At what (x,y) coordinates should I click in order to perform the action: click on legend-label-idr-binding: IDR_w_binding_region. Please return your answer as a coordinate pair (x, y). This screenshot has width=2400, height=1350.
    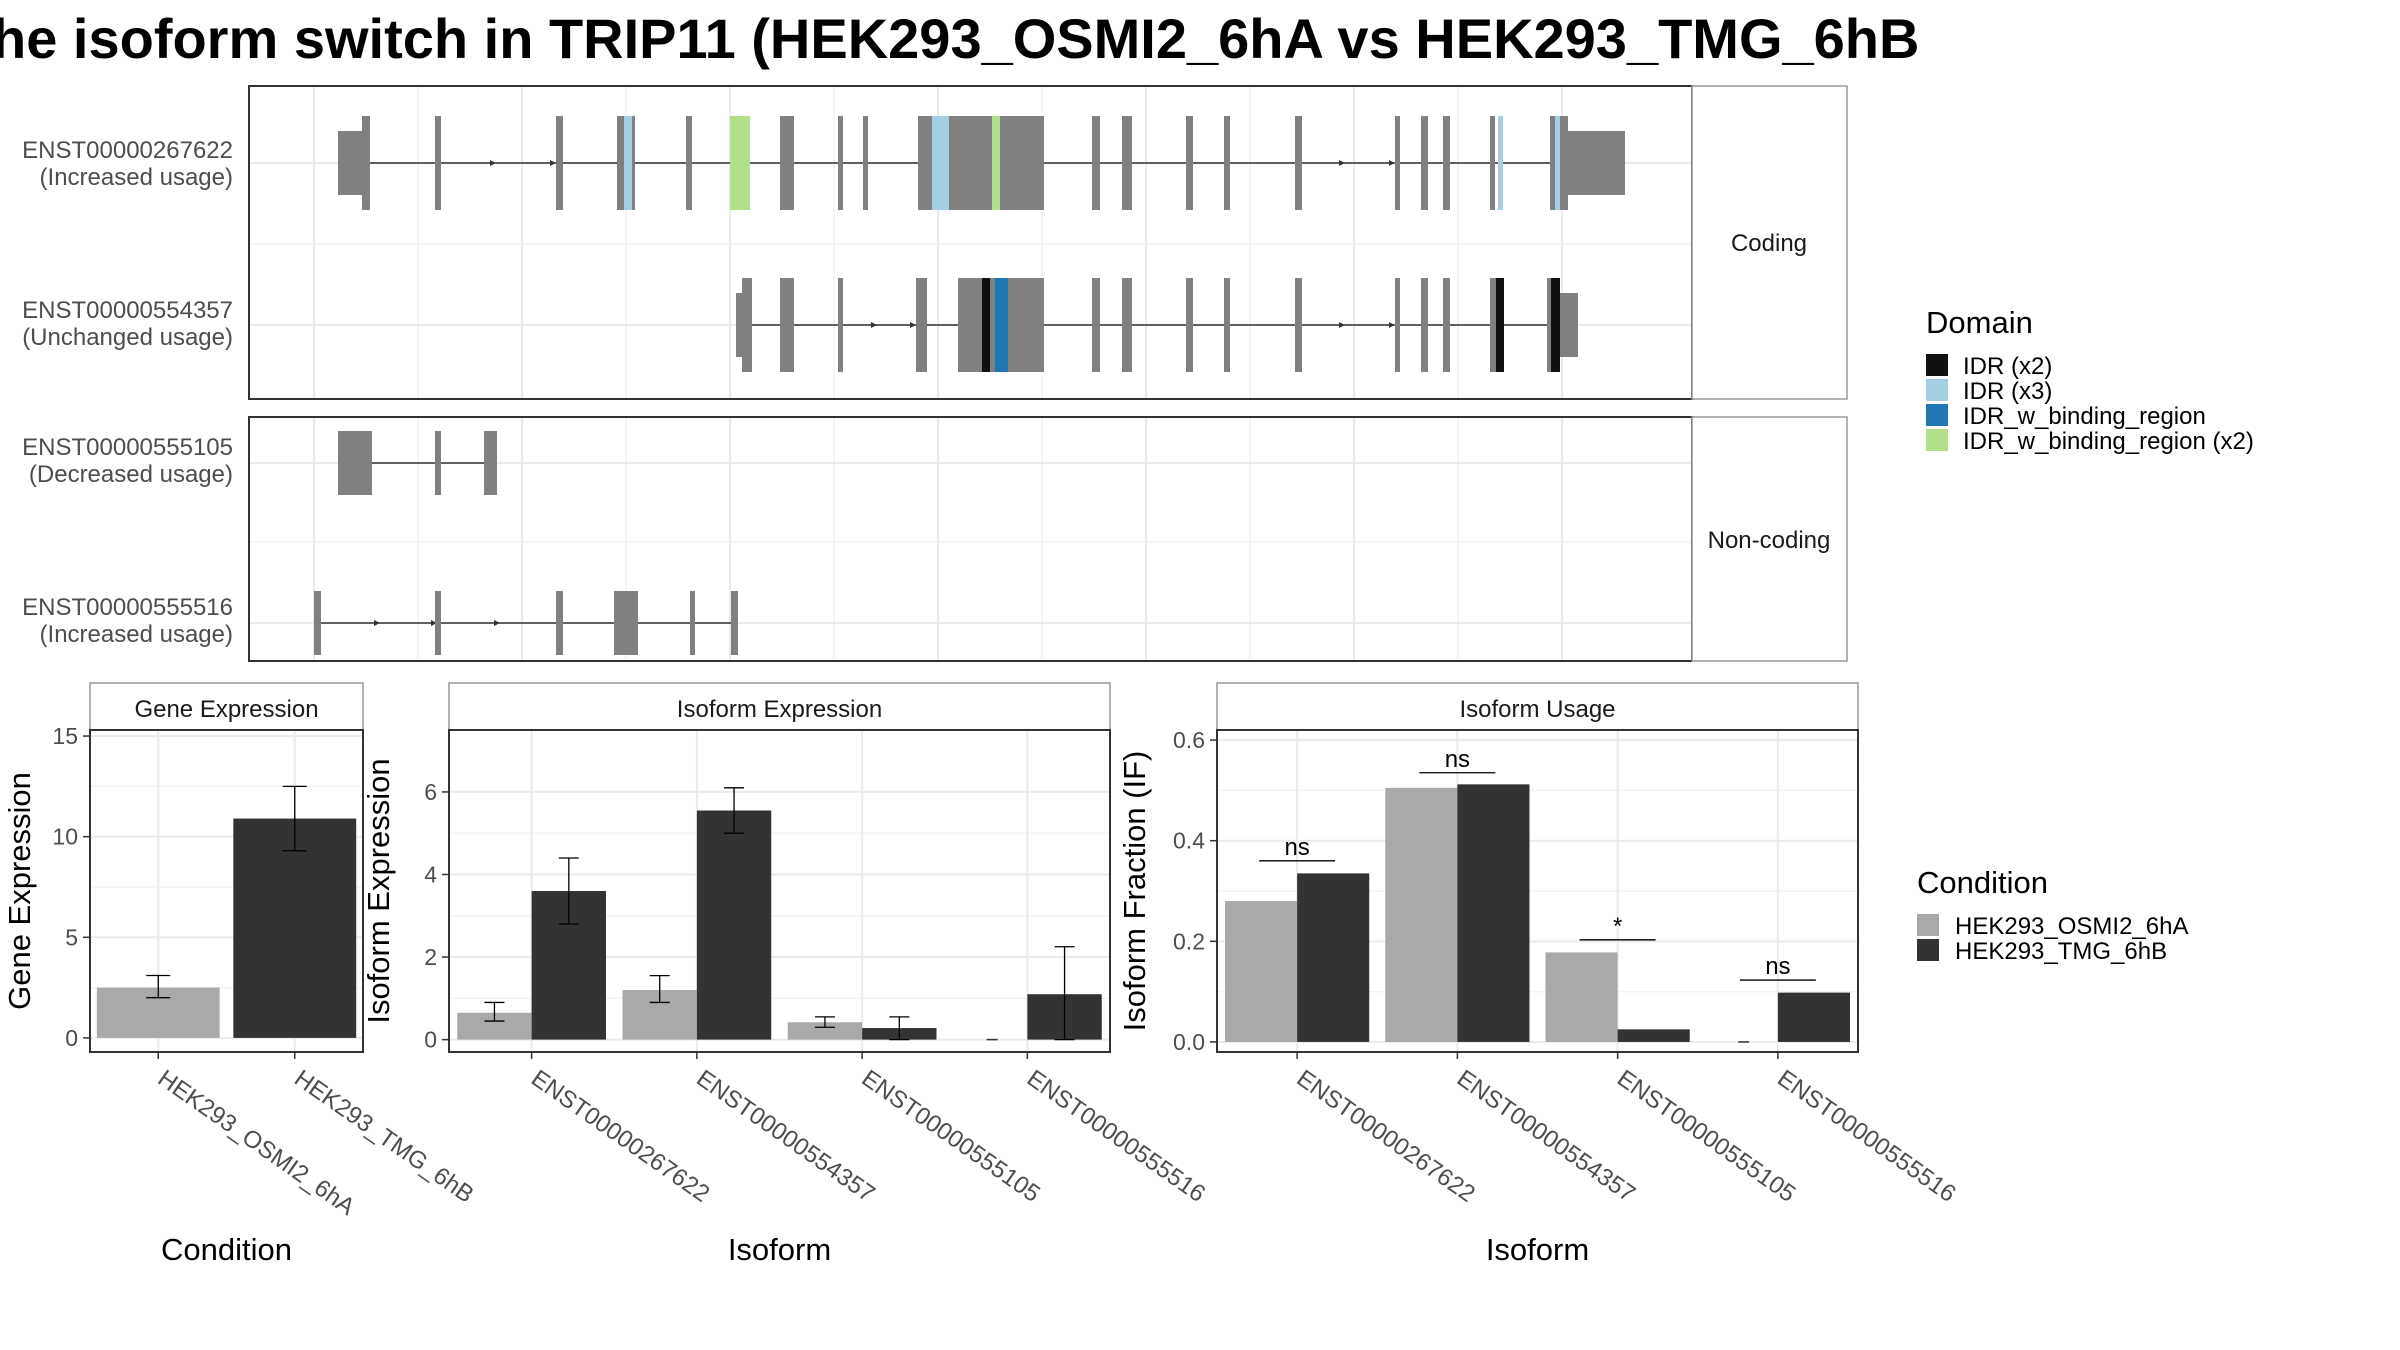
    Looking at the image, I should click on (2084, 416).